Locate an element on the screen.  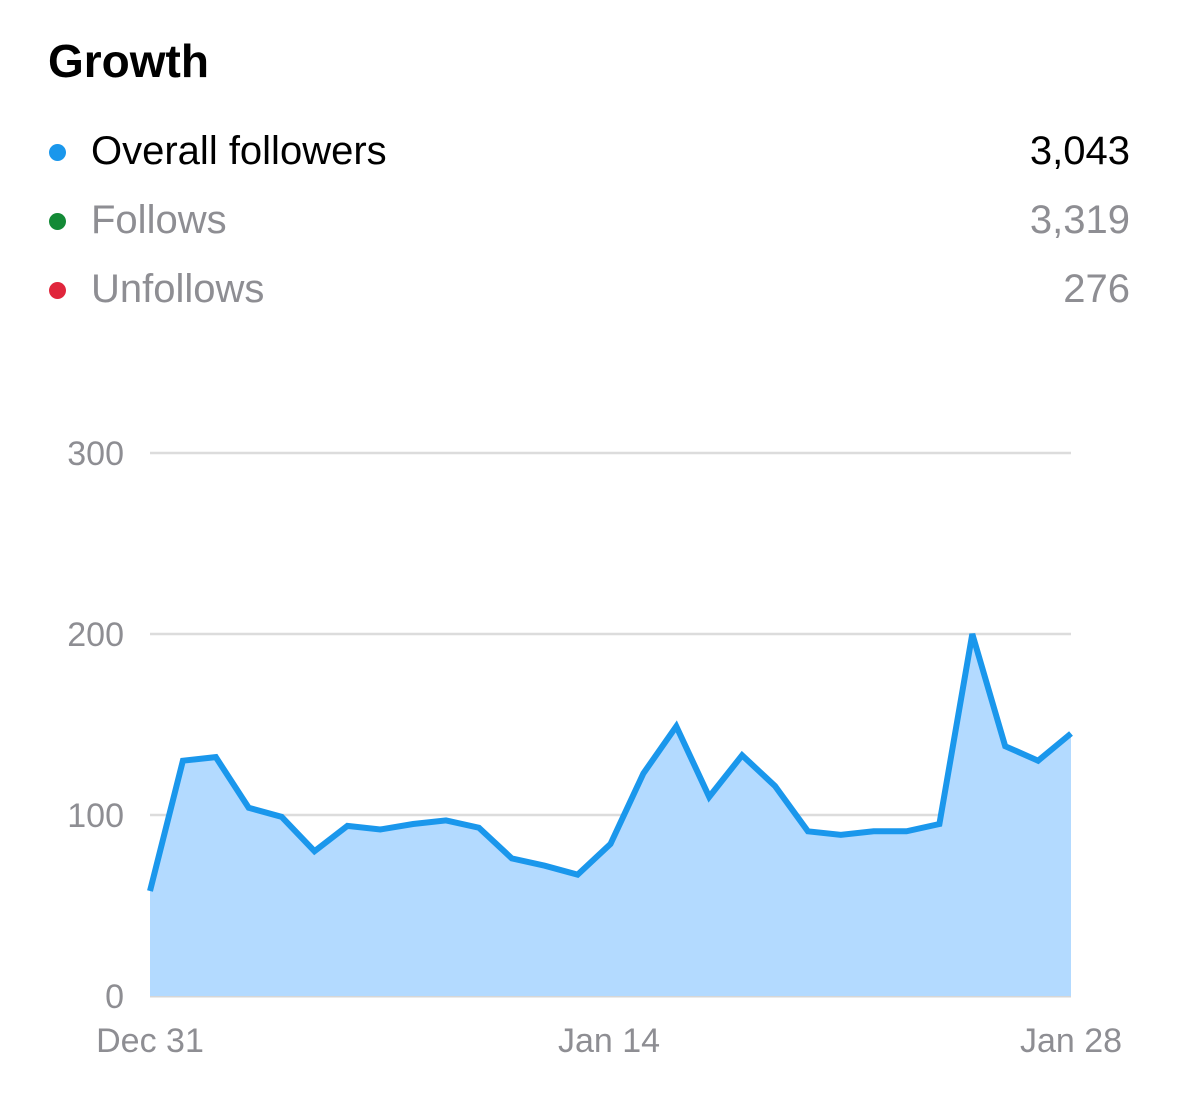
legend-value: 3,043 is located at coordinates (1079, 151).